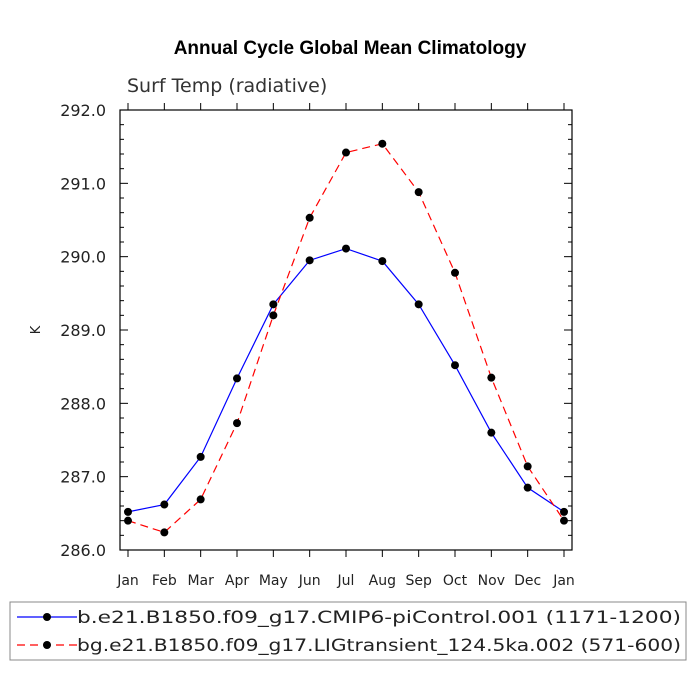  What do you see at coordinates (309, 581) in the screenshot?
I see `x-tick-label: Jun` at bounding box center [309, 581].